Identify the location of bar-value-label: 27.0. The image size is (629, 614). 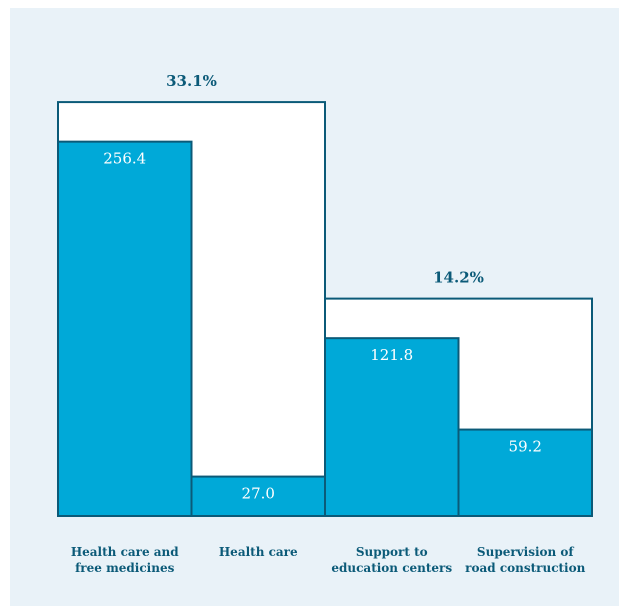
(258, 494).